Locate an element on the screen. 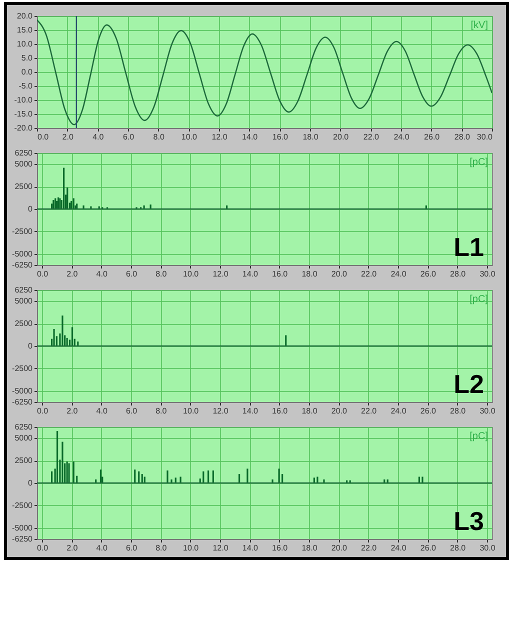 This screenshot has height=635, width=520. line-series is located at coordinates (264, 72).